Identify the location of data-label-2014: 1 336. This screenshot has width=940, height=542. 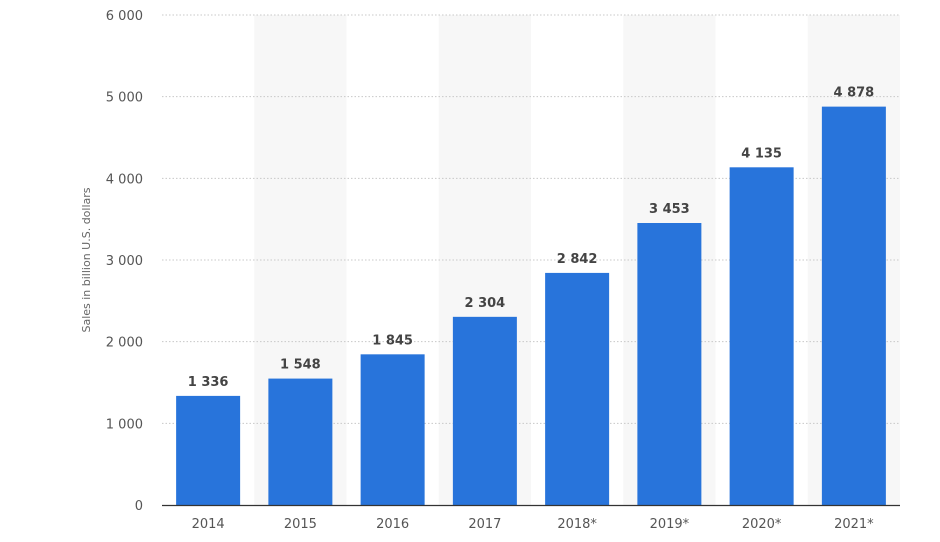
(208, 382).